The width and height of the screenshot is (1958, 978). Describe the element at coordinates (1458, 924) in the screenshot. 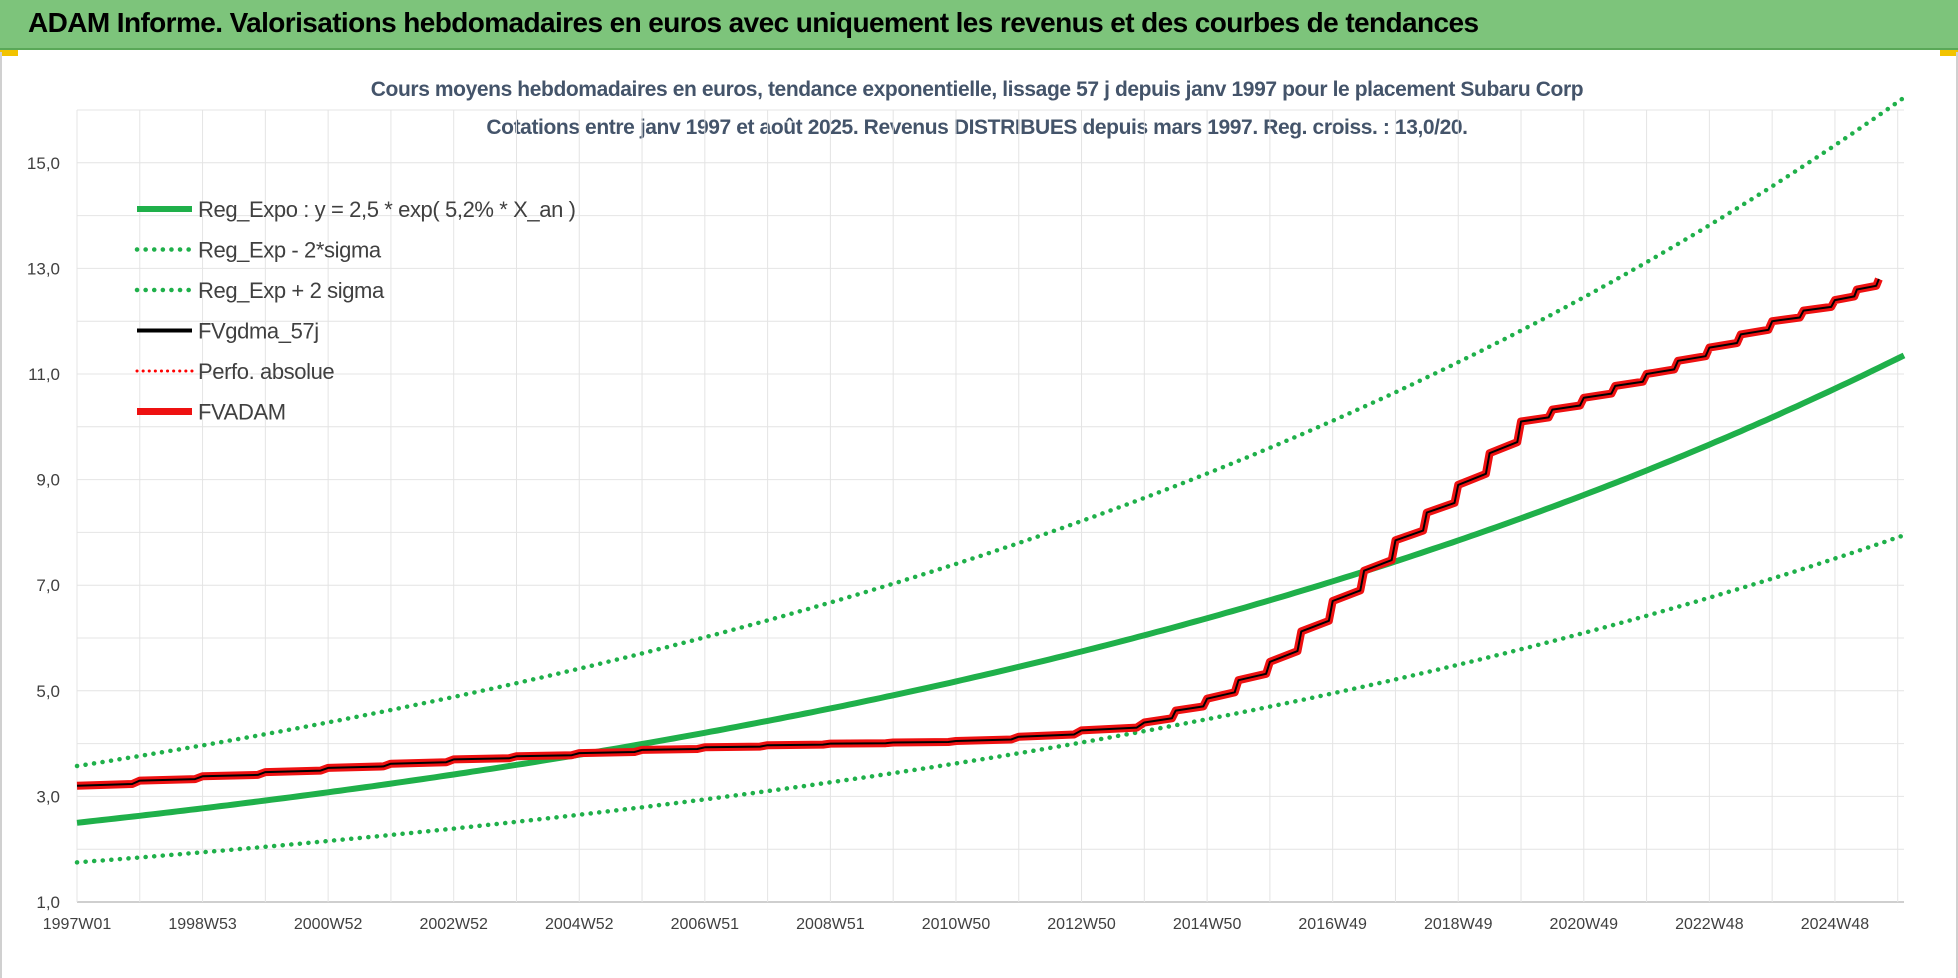

I see `x-tick-label: 2018W49` at that location.